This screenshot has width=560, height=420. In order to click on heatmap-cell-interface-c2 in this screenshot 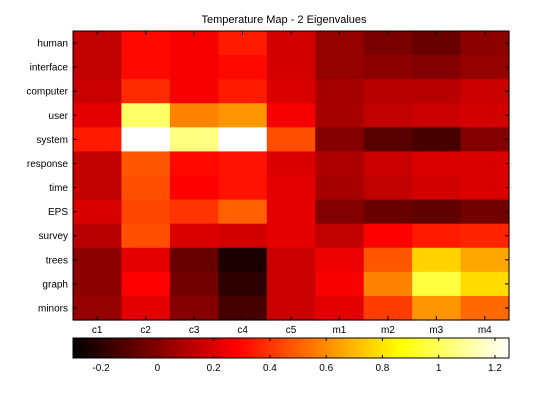, I will do `click(146, 67)`.